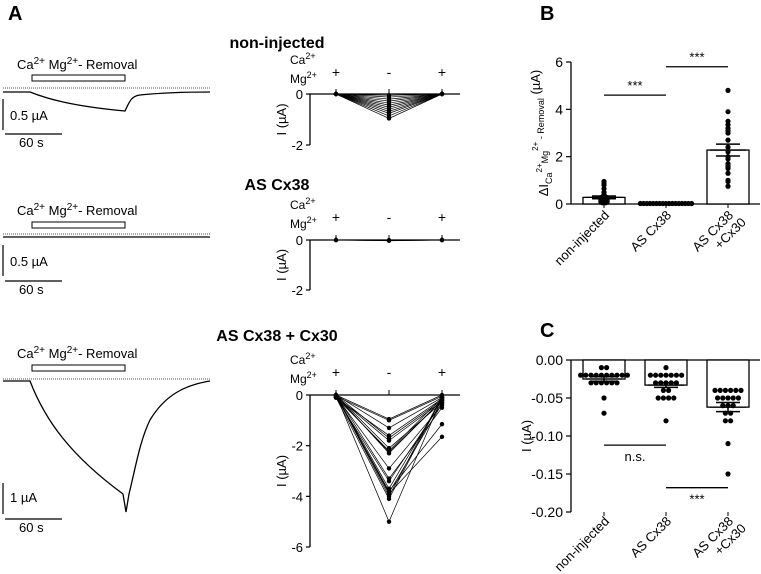  Describe the element at coordinates (541, 133) in the screenshot. I see `y-axis-label: ΔICa2+Mg2+ - Removal (µA)` at that location.